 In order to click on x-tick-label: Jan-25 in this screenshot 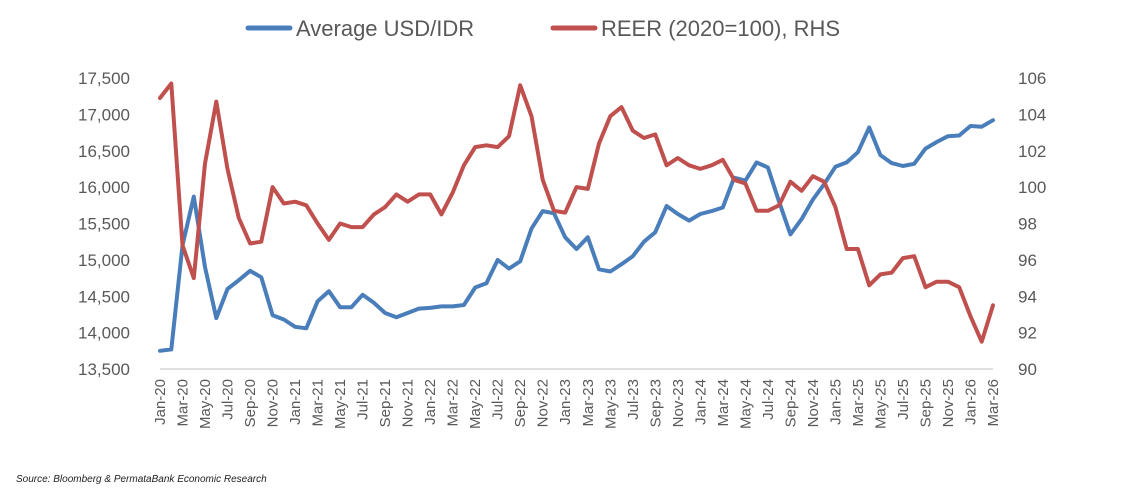, I will do `click(835, 402)`.